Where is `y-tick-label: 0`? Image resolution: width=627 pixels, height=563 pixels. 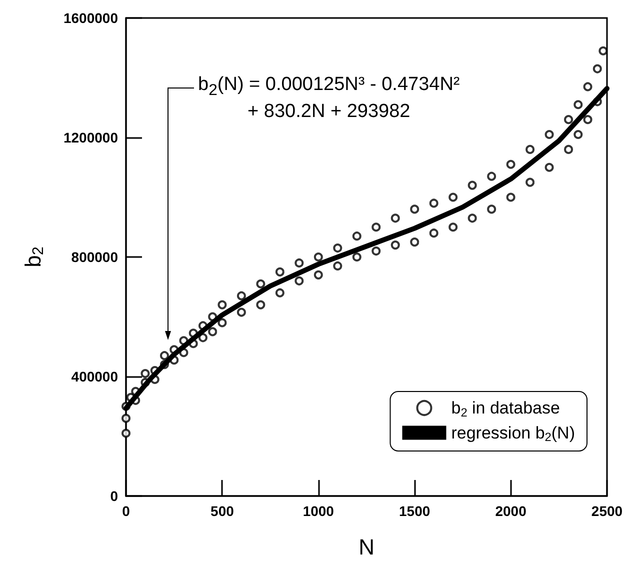 y-tick-label: 0 is located at coordinates (114, 496).